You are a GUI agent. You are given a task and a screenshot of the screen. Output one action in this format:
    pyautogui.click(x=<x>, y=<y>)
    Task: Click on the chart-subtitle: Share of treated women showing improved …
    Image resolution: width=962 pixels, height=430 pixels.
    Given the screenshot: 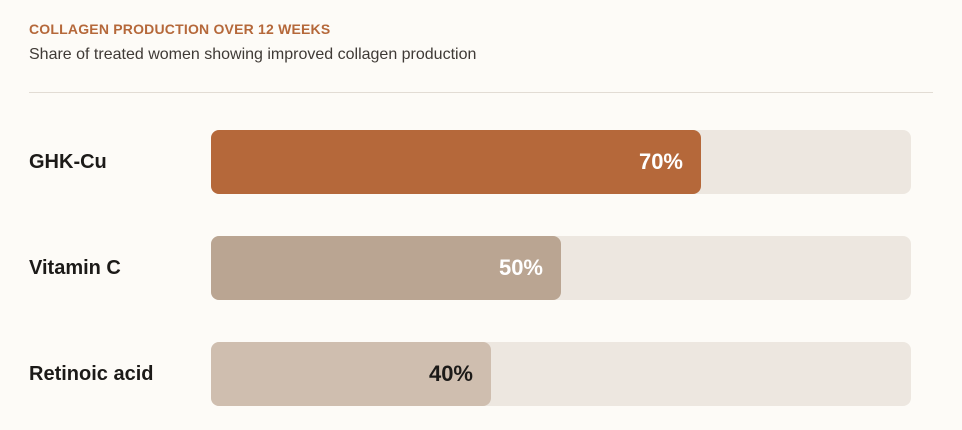 What is the action you would take?
    pyautogui.click(x=253, y=54)
    